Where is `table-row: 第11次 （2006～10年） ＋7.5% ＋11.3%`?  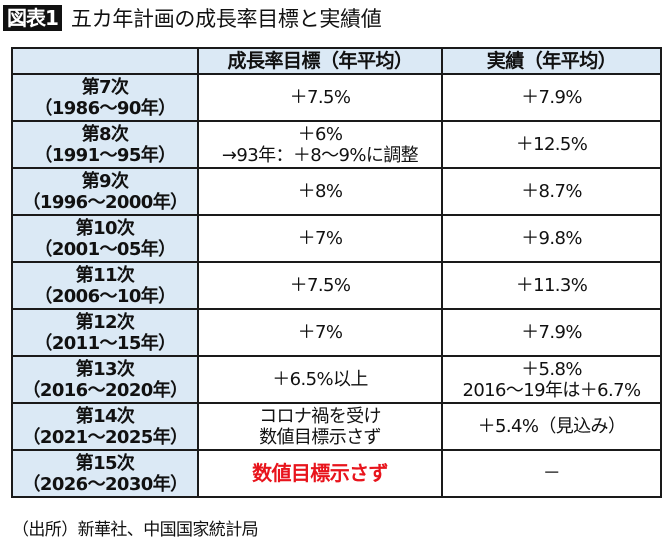 table-row: 第11次 （2006～10年） ＋7.5% ＋11.3% is located at coordinates (336, 285).